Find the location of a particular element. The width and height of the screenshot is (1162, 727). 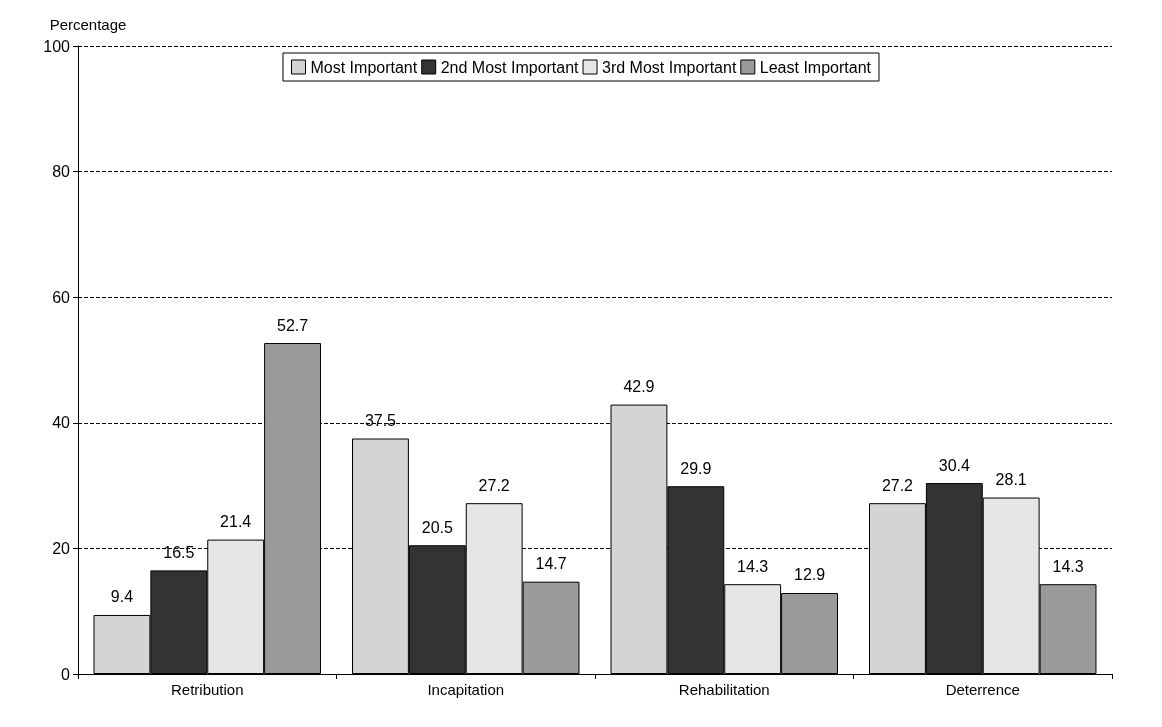

x-tick-label: Deterrence is located at coordinates (982, 689).